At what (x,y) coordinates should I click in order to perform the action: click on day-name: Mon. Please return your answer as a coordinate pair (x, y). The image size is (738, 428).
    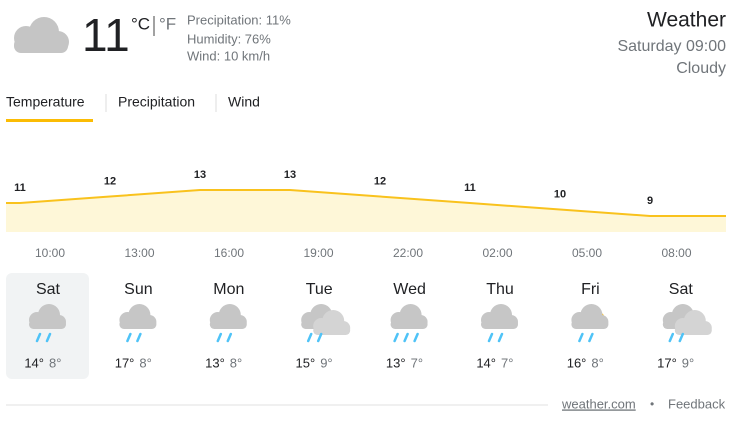
    Looking at the image, I should click on (228, 289).